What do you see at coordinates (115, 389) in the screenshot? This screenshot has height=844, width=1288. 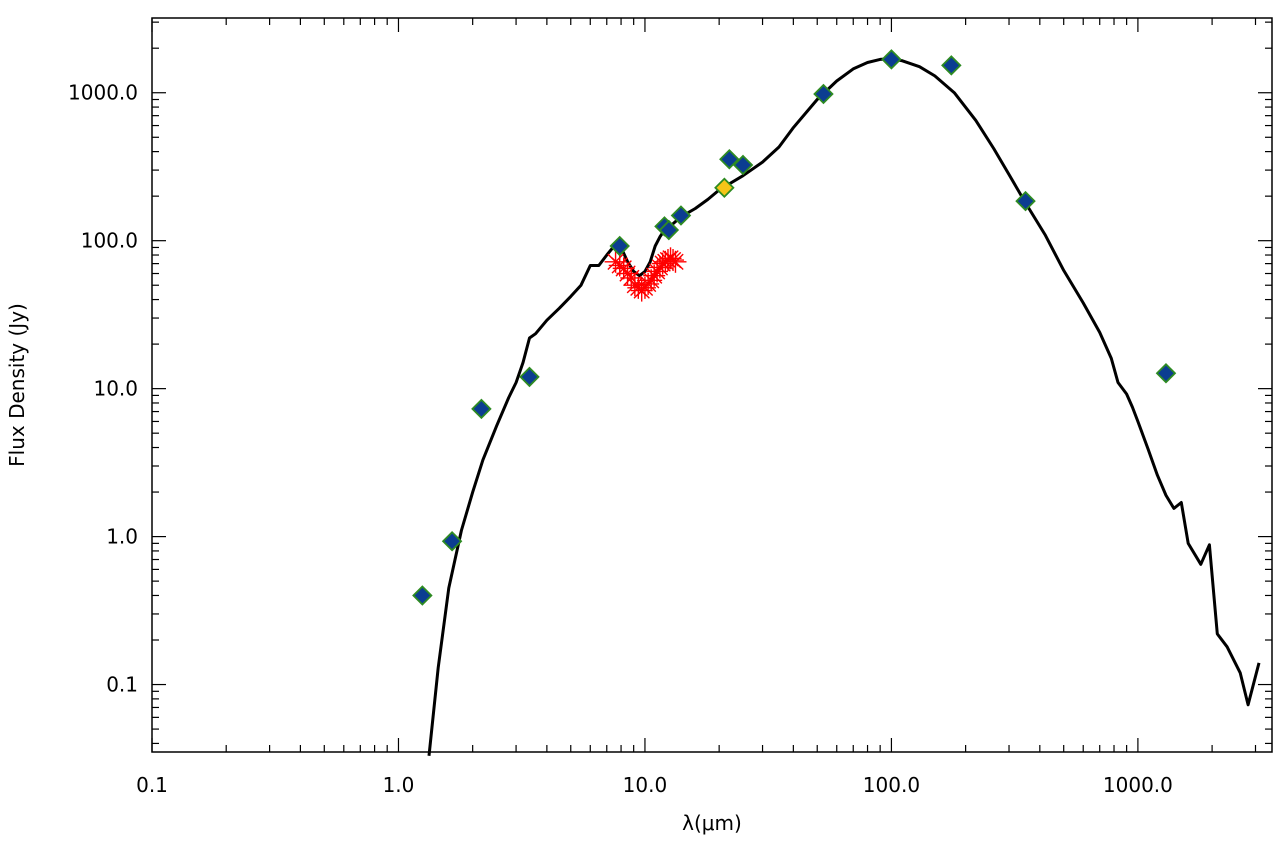 I see `y-tick-label: 10.0` at bounding box center [115, 389].